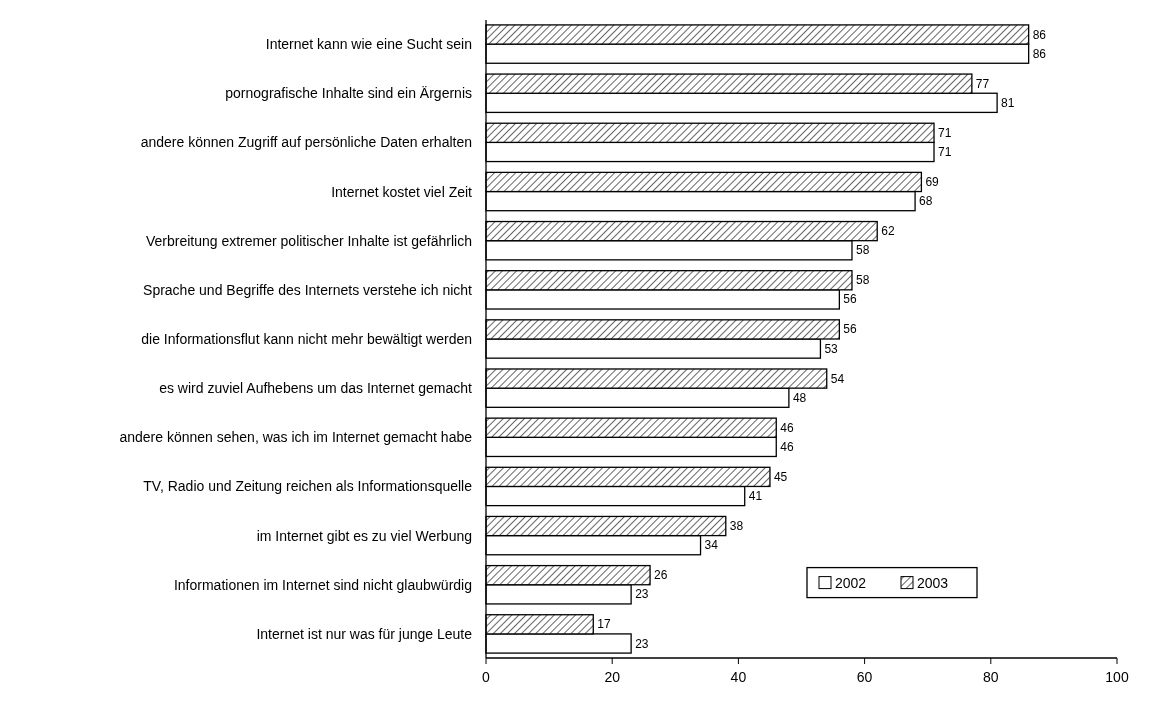 The height and width of the screenshot is (714, 1153). Describe the element at coordinates (308, 486) in the screenshot. I see `y-tick-label: TV, Radio und Zeitung reichen als Informationsquelle` at that location.